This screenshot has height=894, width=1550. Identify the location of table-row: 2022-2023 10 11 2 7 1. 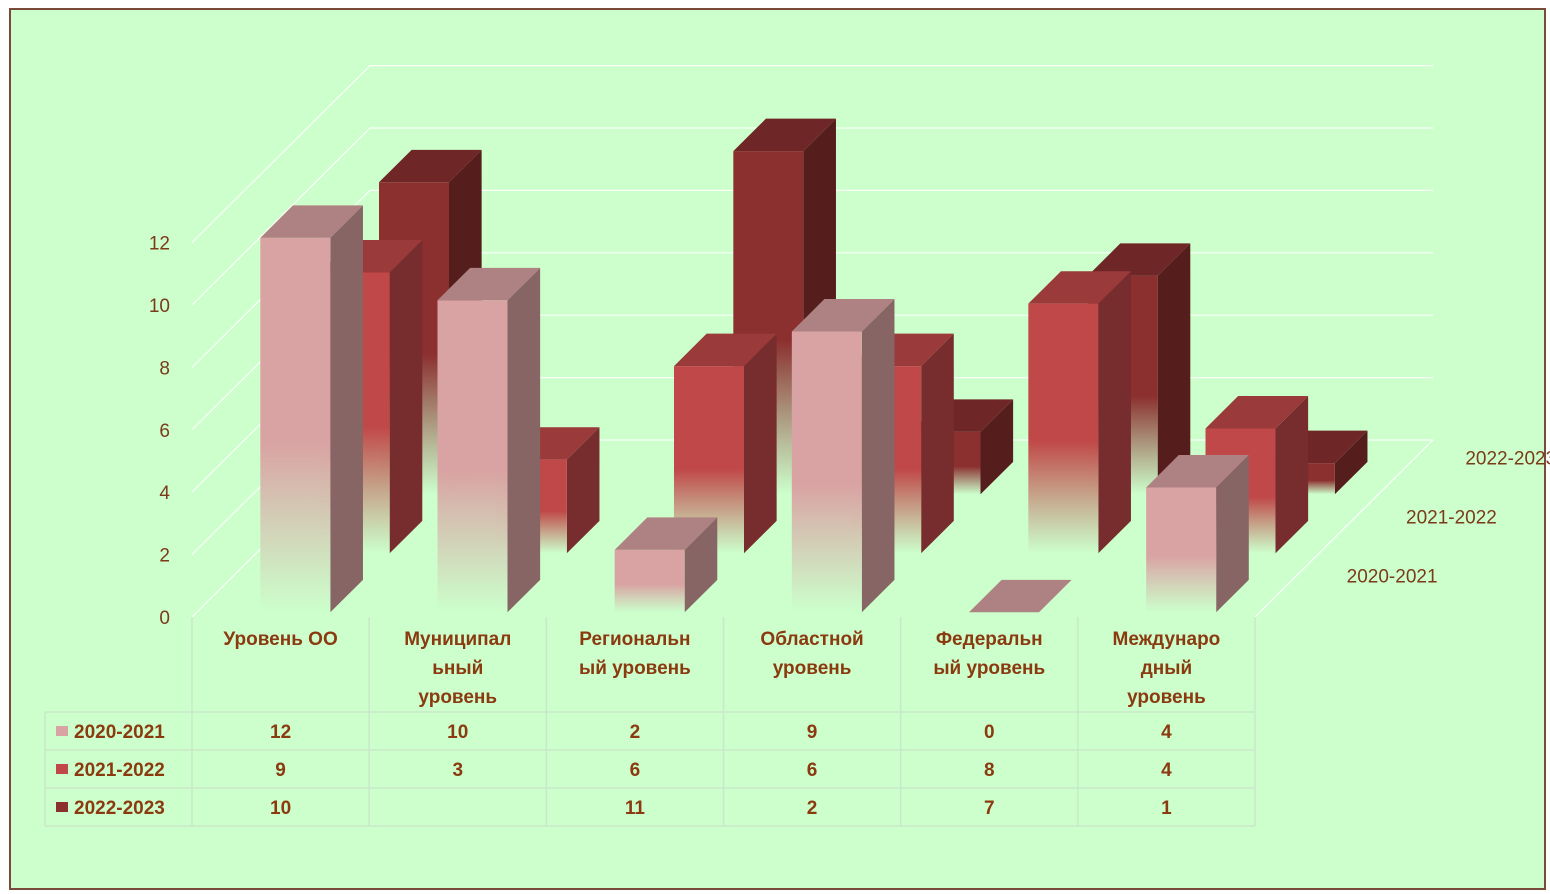
(614, 808).